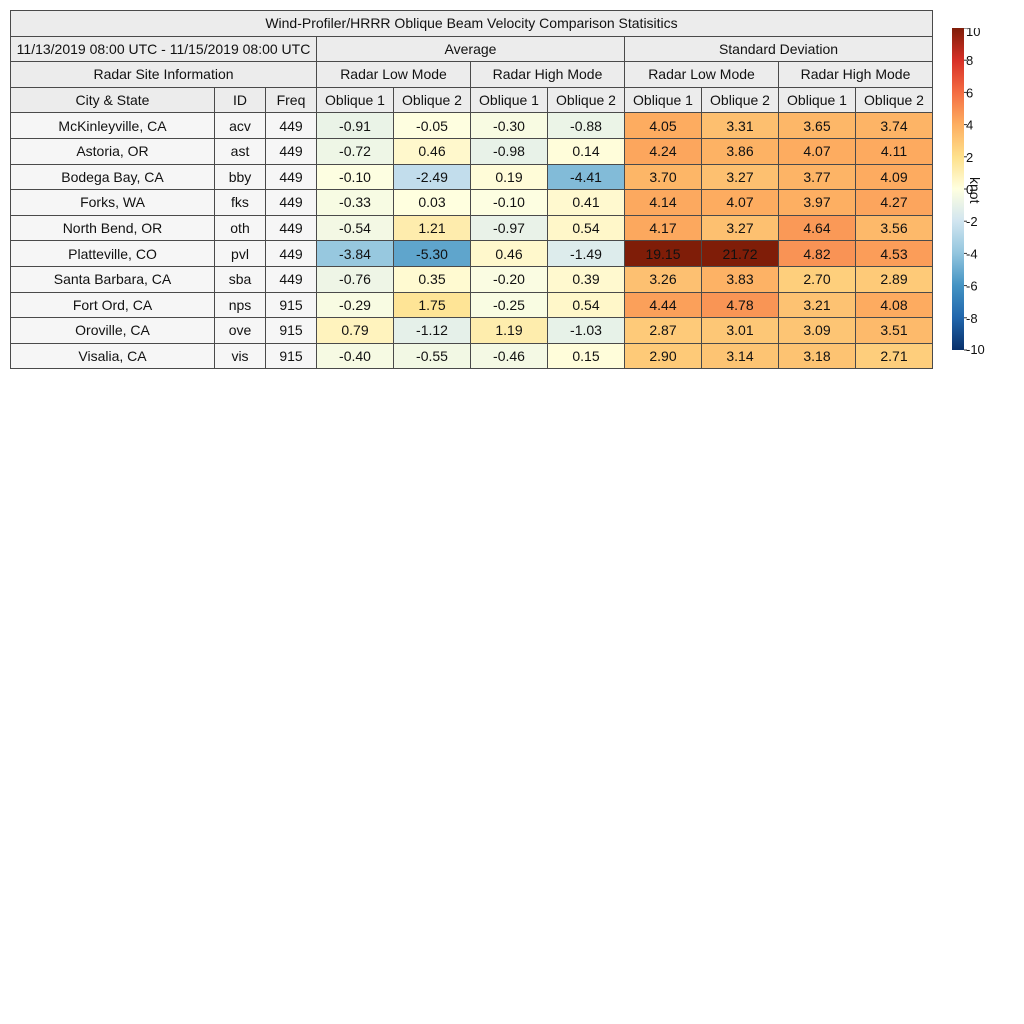 The image size is (1024, 1024). Describe the element at coordinates (817, 125) in the screenshot. I see `value-cell: 3.65` at that location.